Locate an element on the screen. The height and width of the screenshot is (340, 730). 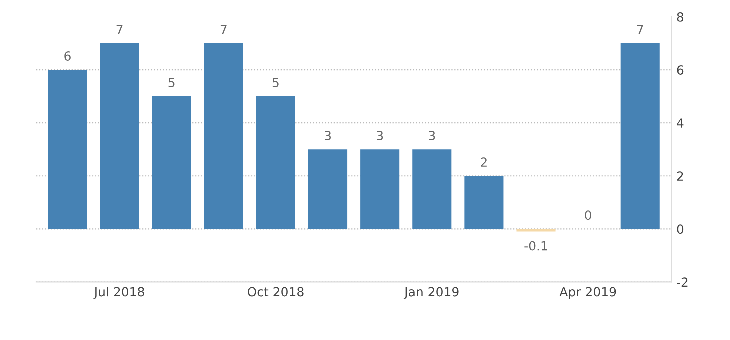
y-tick-label: 0 is located at coordinates (680, 229).